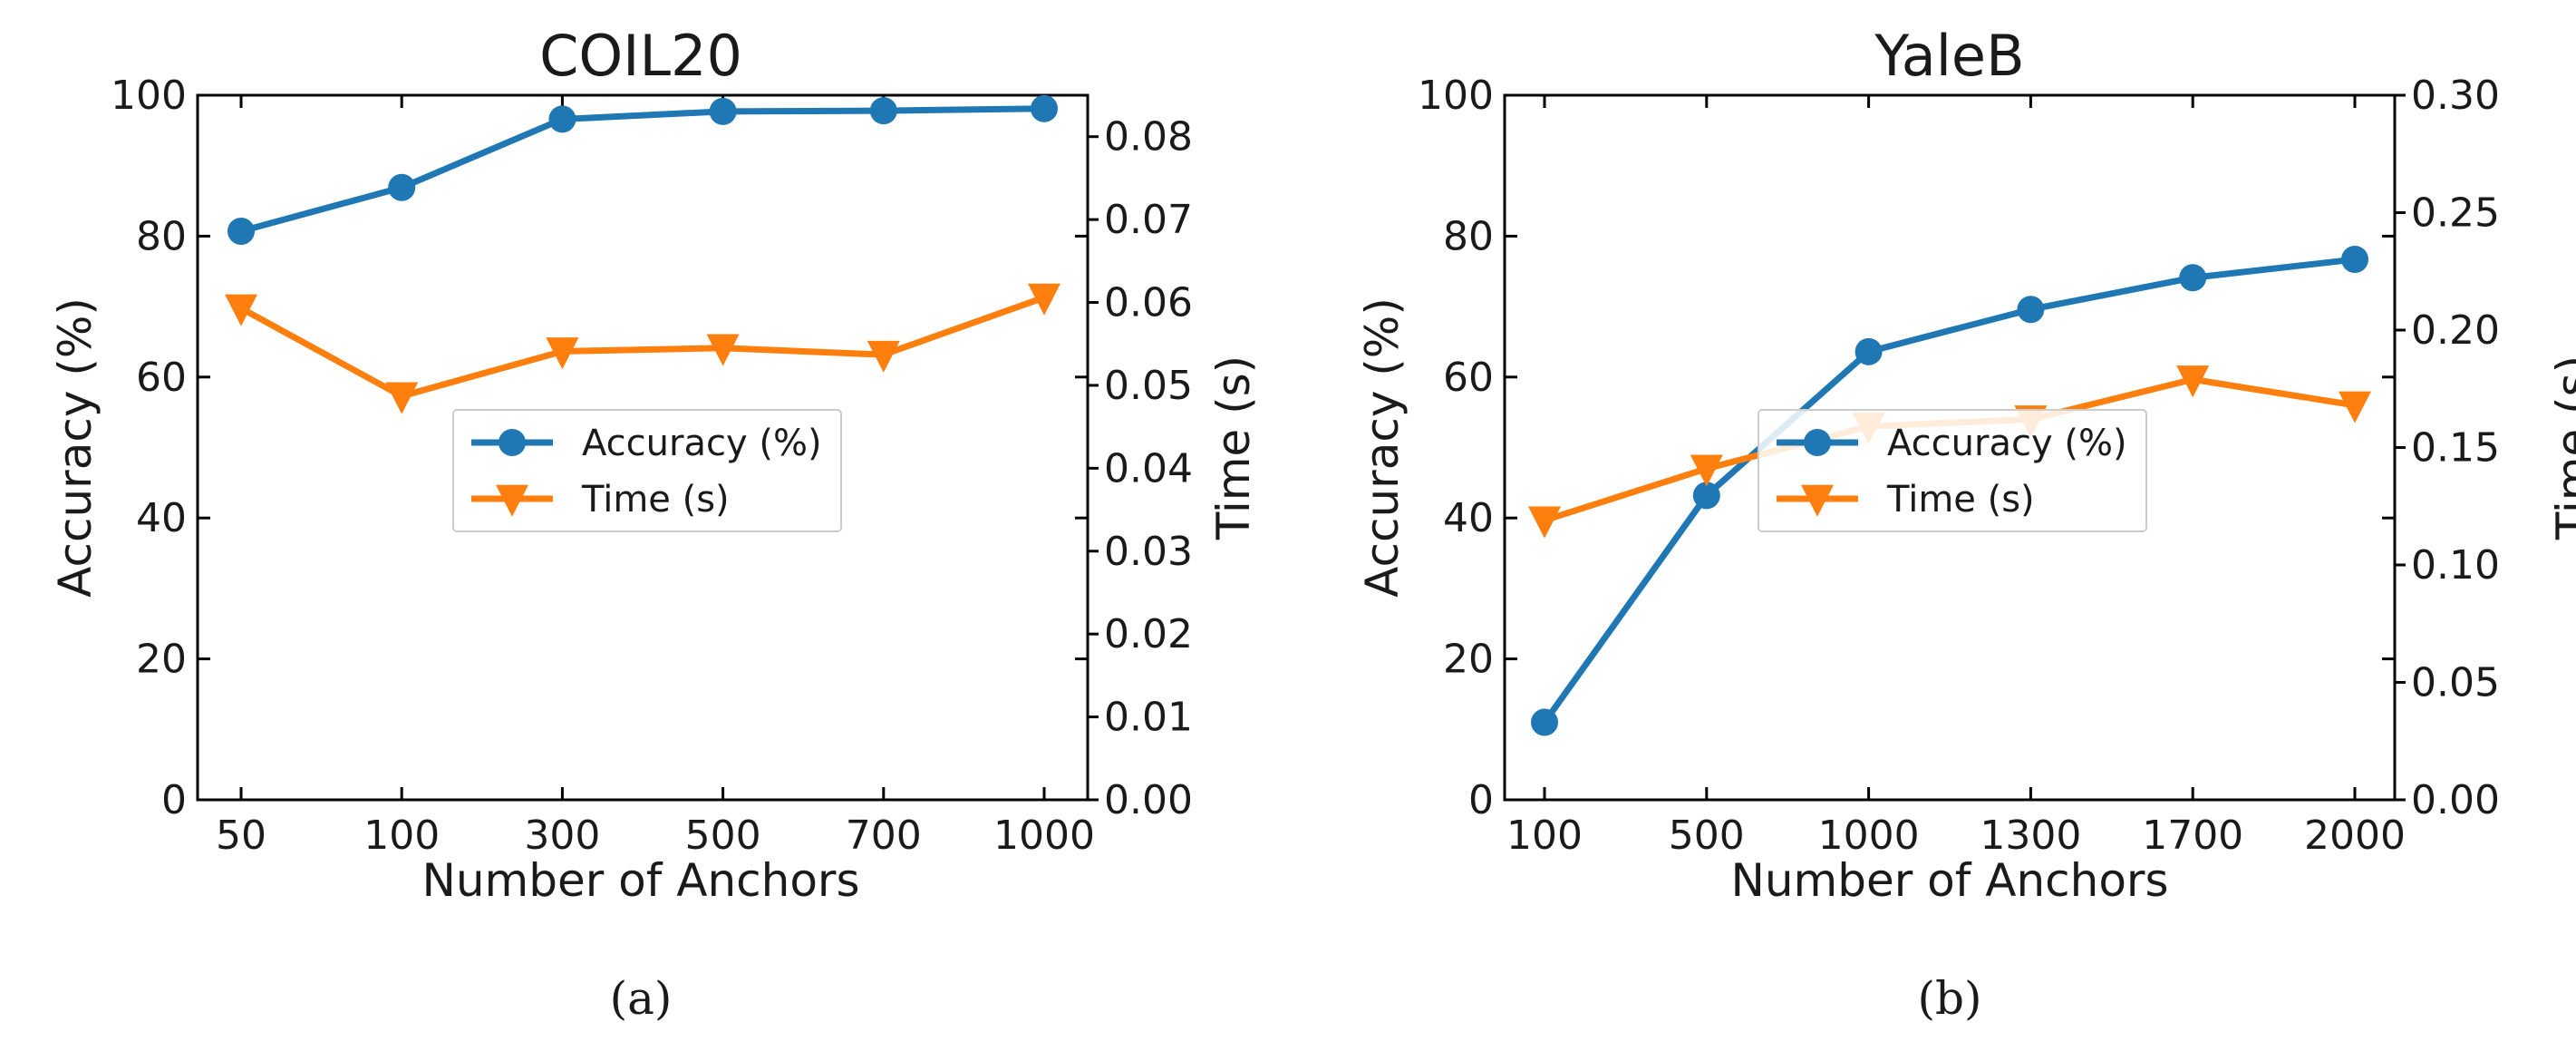  What do you see at coordinates (241, 836) in the screenshot?
I see `x-tick-label: 50` at bounding box center [241, 836].